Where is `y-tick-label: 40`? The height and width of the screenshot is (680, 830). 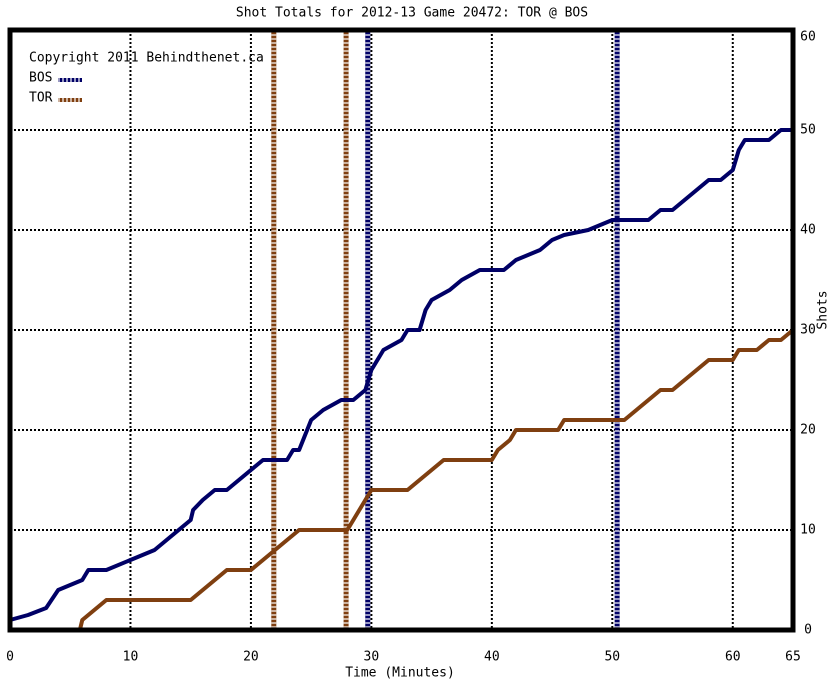
y-tick-label: 40 is located at coordinates (808, 230).